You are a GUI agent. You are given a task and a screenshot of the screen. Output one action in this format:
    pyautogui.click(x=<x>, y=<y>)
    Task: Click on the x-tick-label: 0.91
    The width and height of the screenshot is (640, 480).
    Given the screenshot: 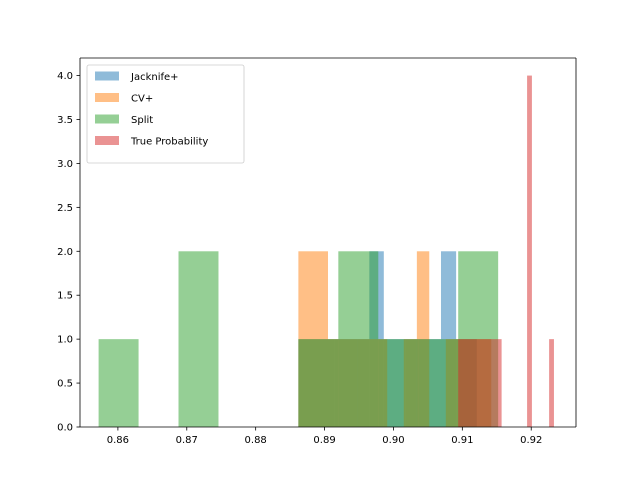 What is the action you would take?
    pyautogui.click(x=462, y=440)
    